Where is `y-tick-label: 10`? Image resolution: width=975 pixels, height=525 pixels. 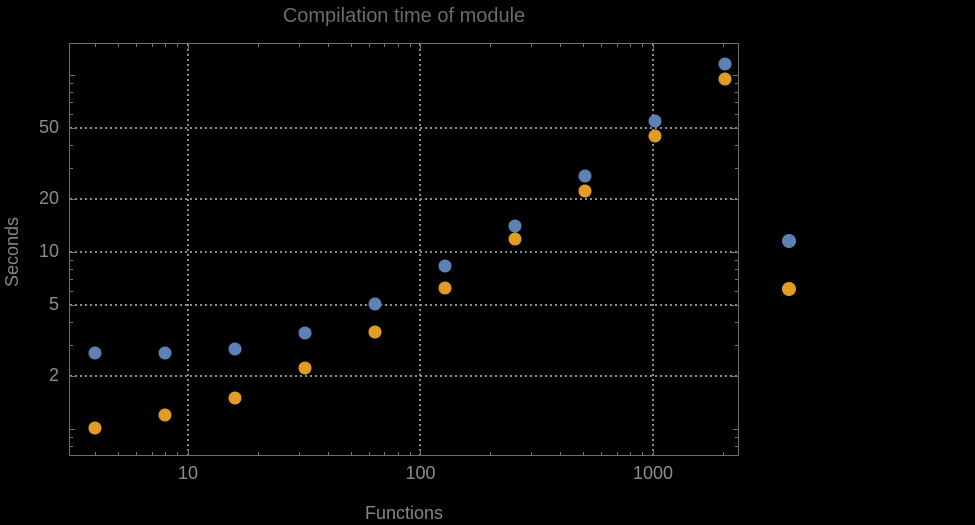
y-tick-label: 10 is located at coordinates (48, 251).